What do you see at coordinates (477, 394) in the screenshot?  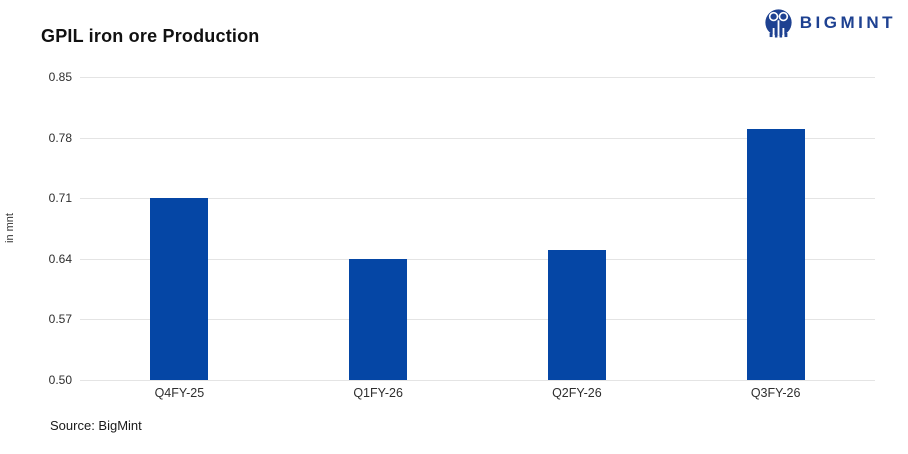 I see `x-axis-labels: Q4FY-25 Q1FY-26 Q2FY-26 Q3FY-26` at bounding box center [477, 394].